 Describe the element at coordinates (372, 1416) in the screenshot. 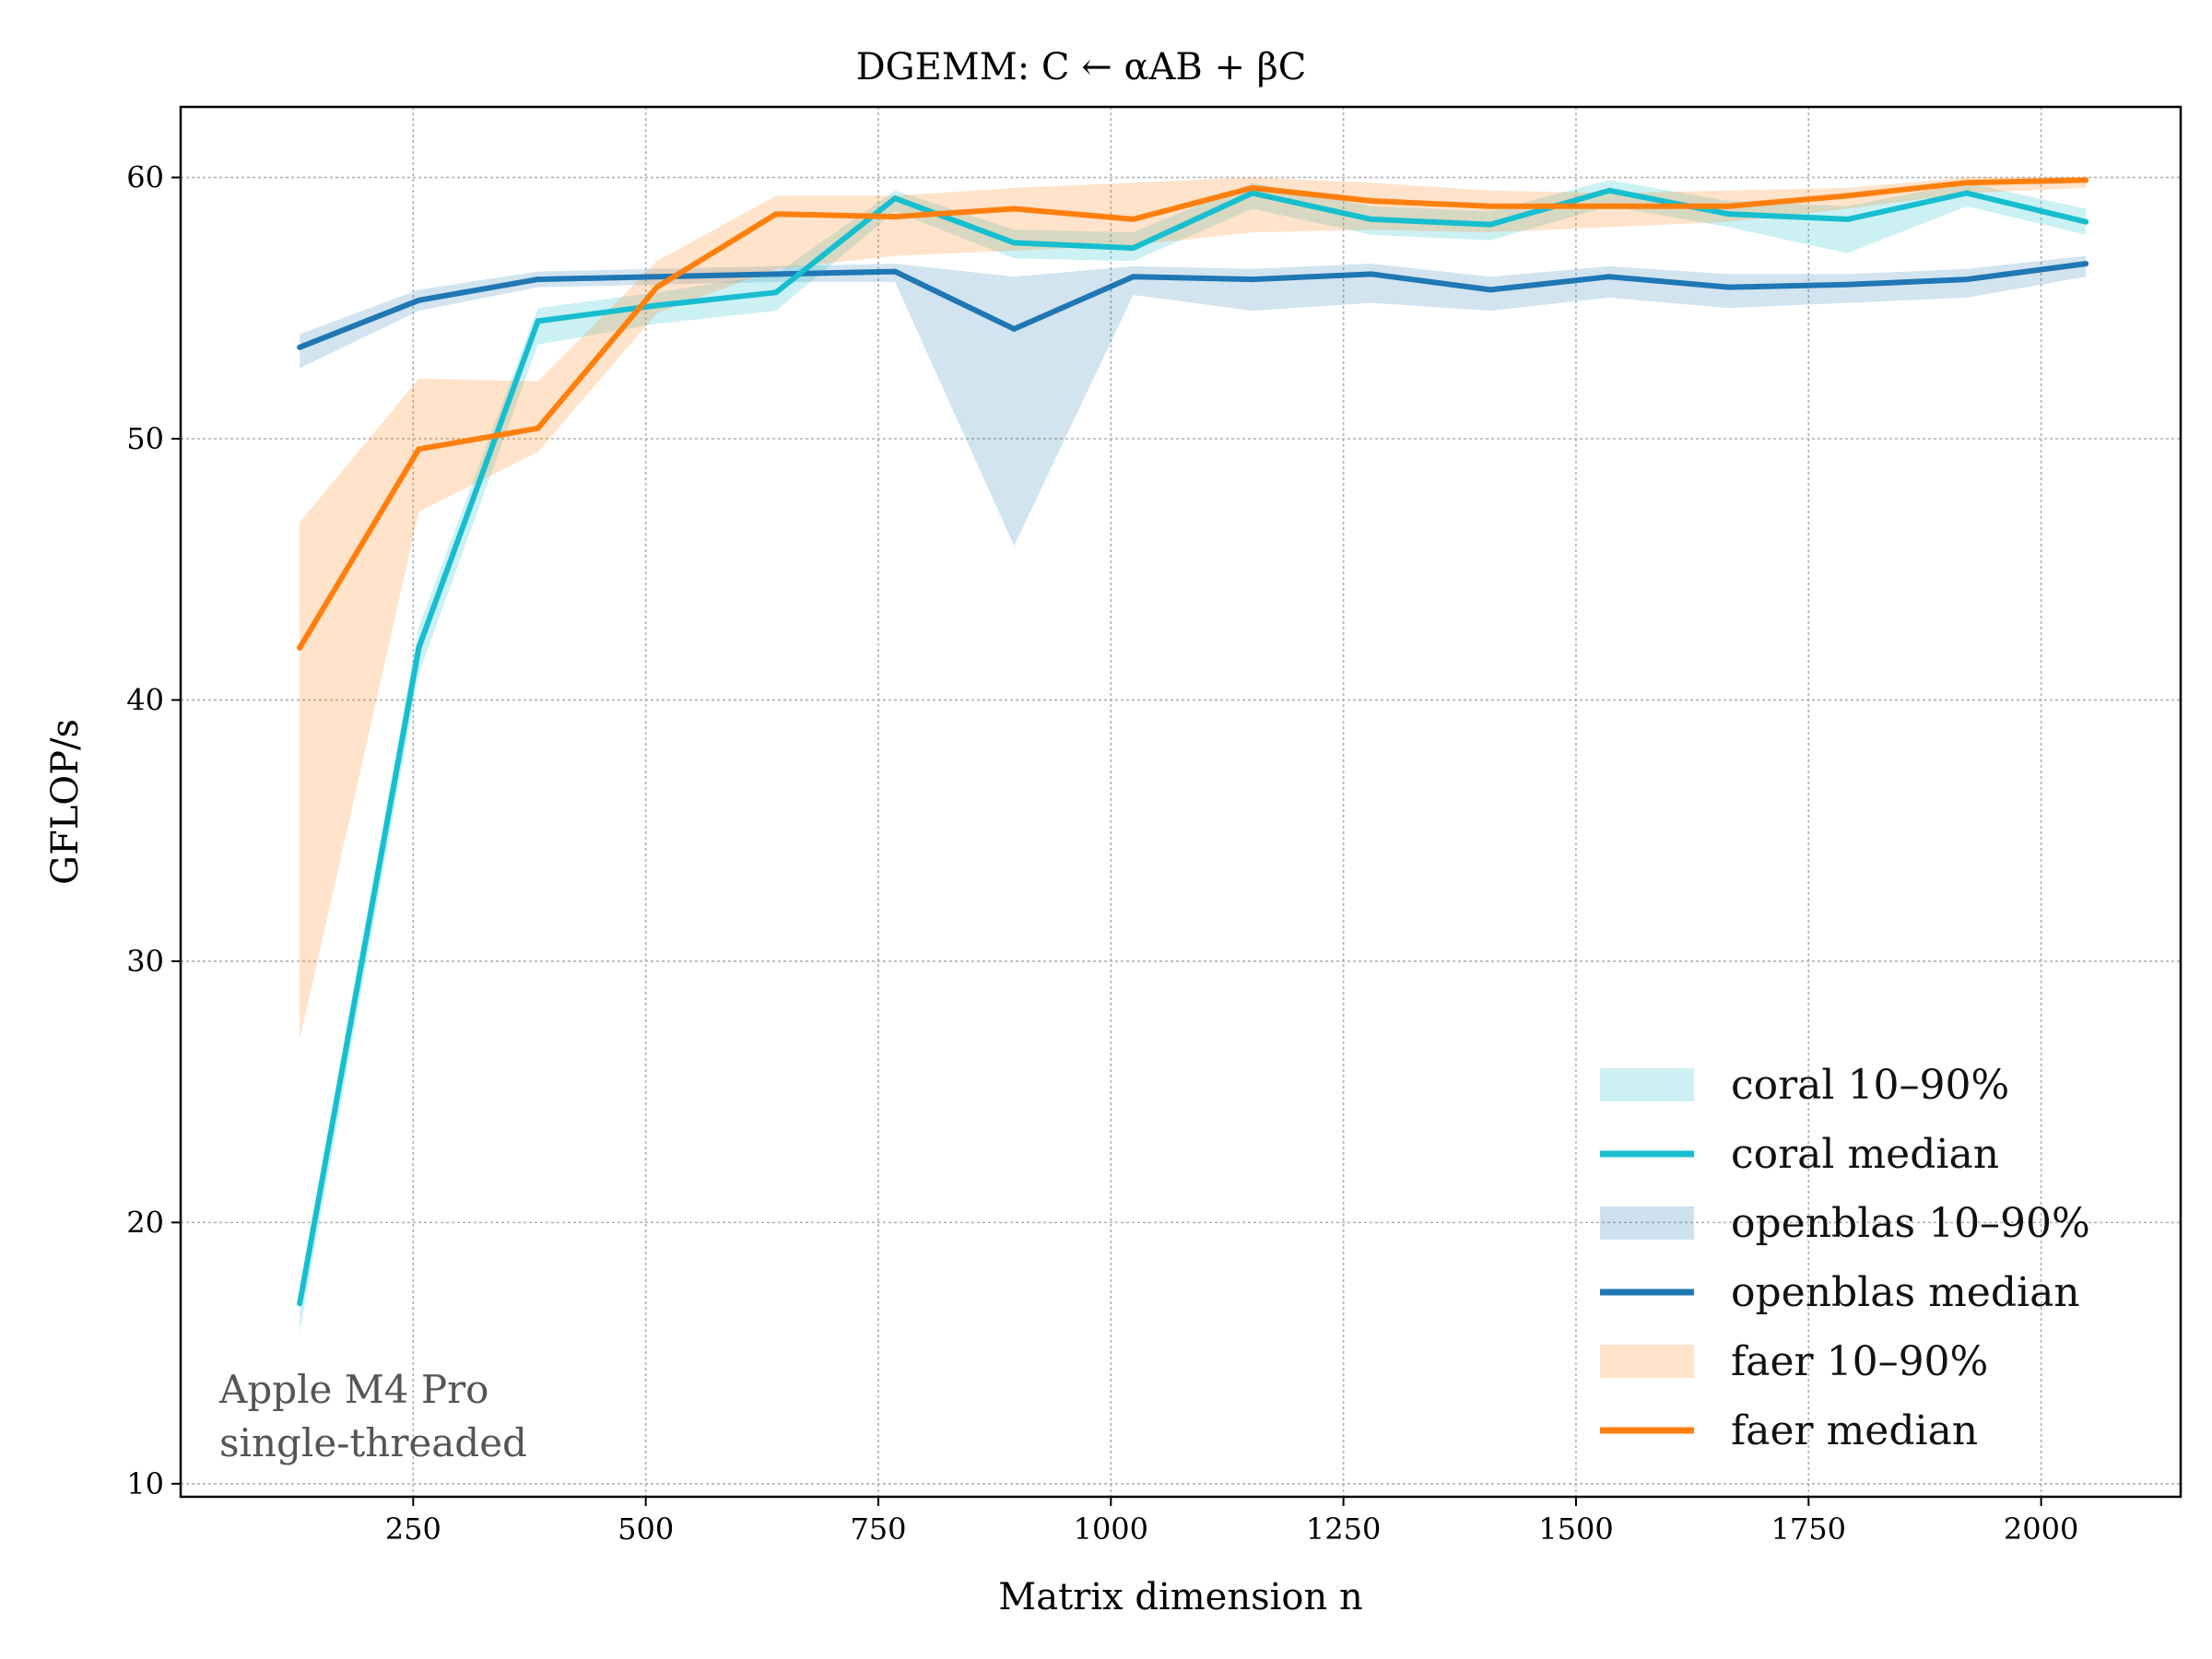

I see `platform-annotation: Apple M4 Pro single-threaded` at that location.